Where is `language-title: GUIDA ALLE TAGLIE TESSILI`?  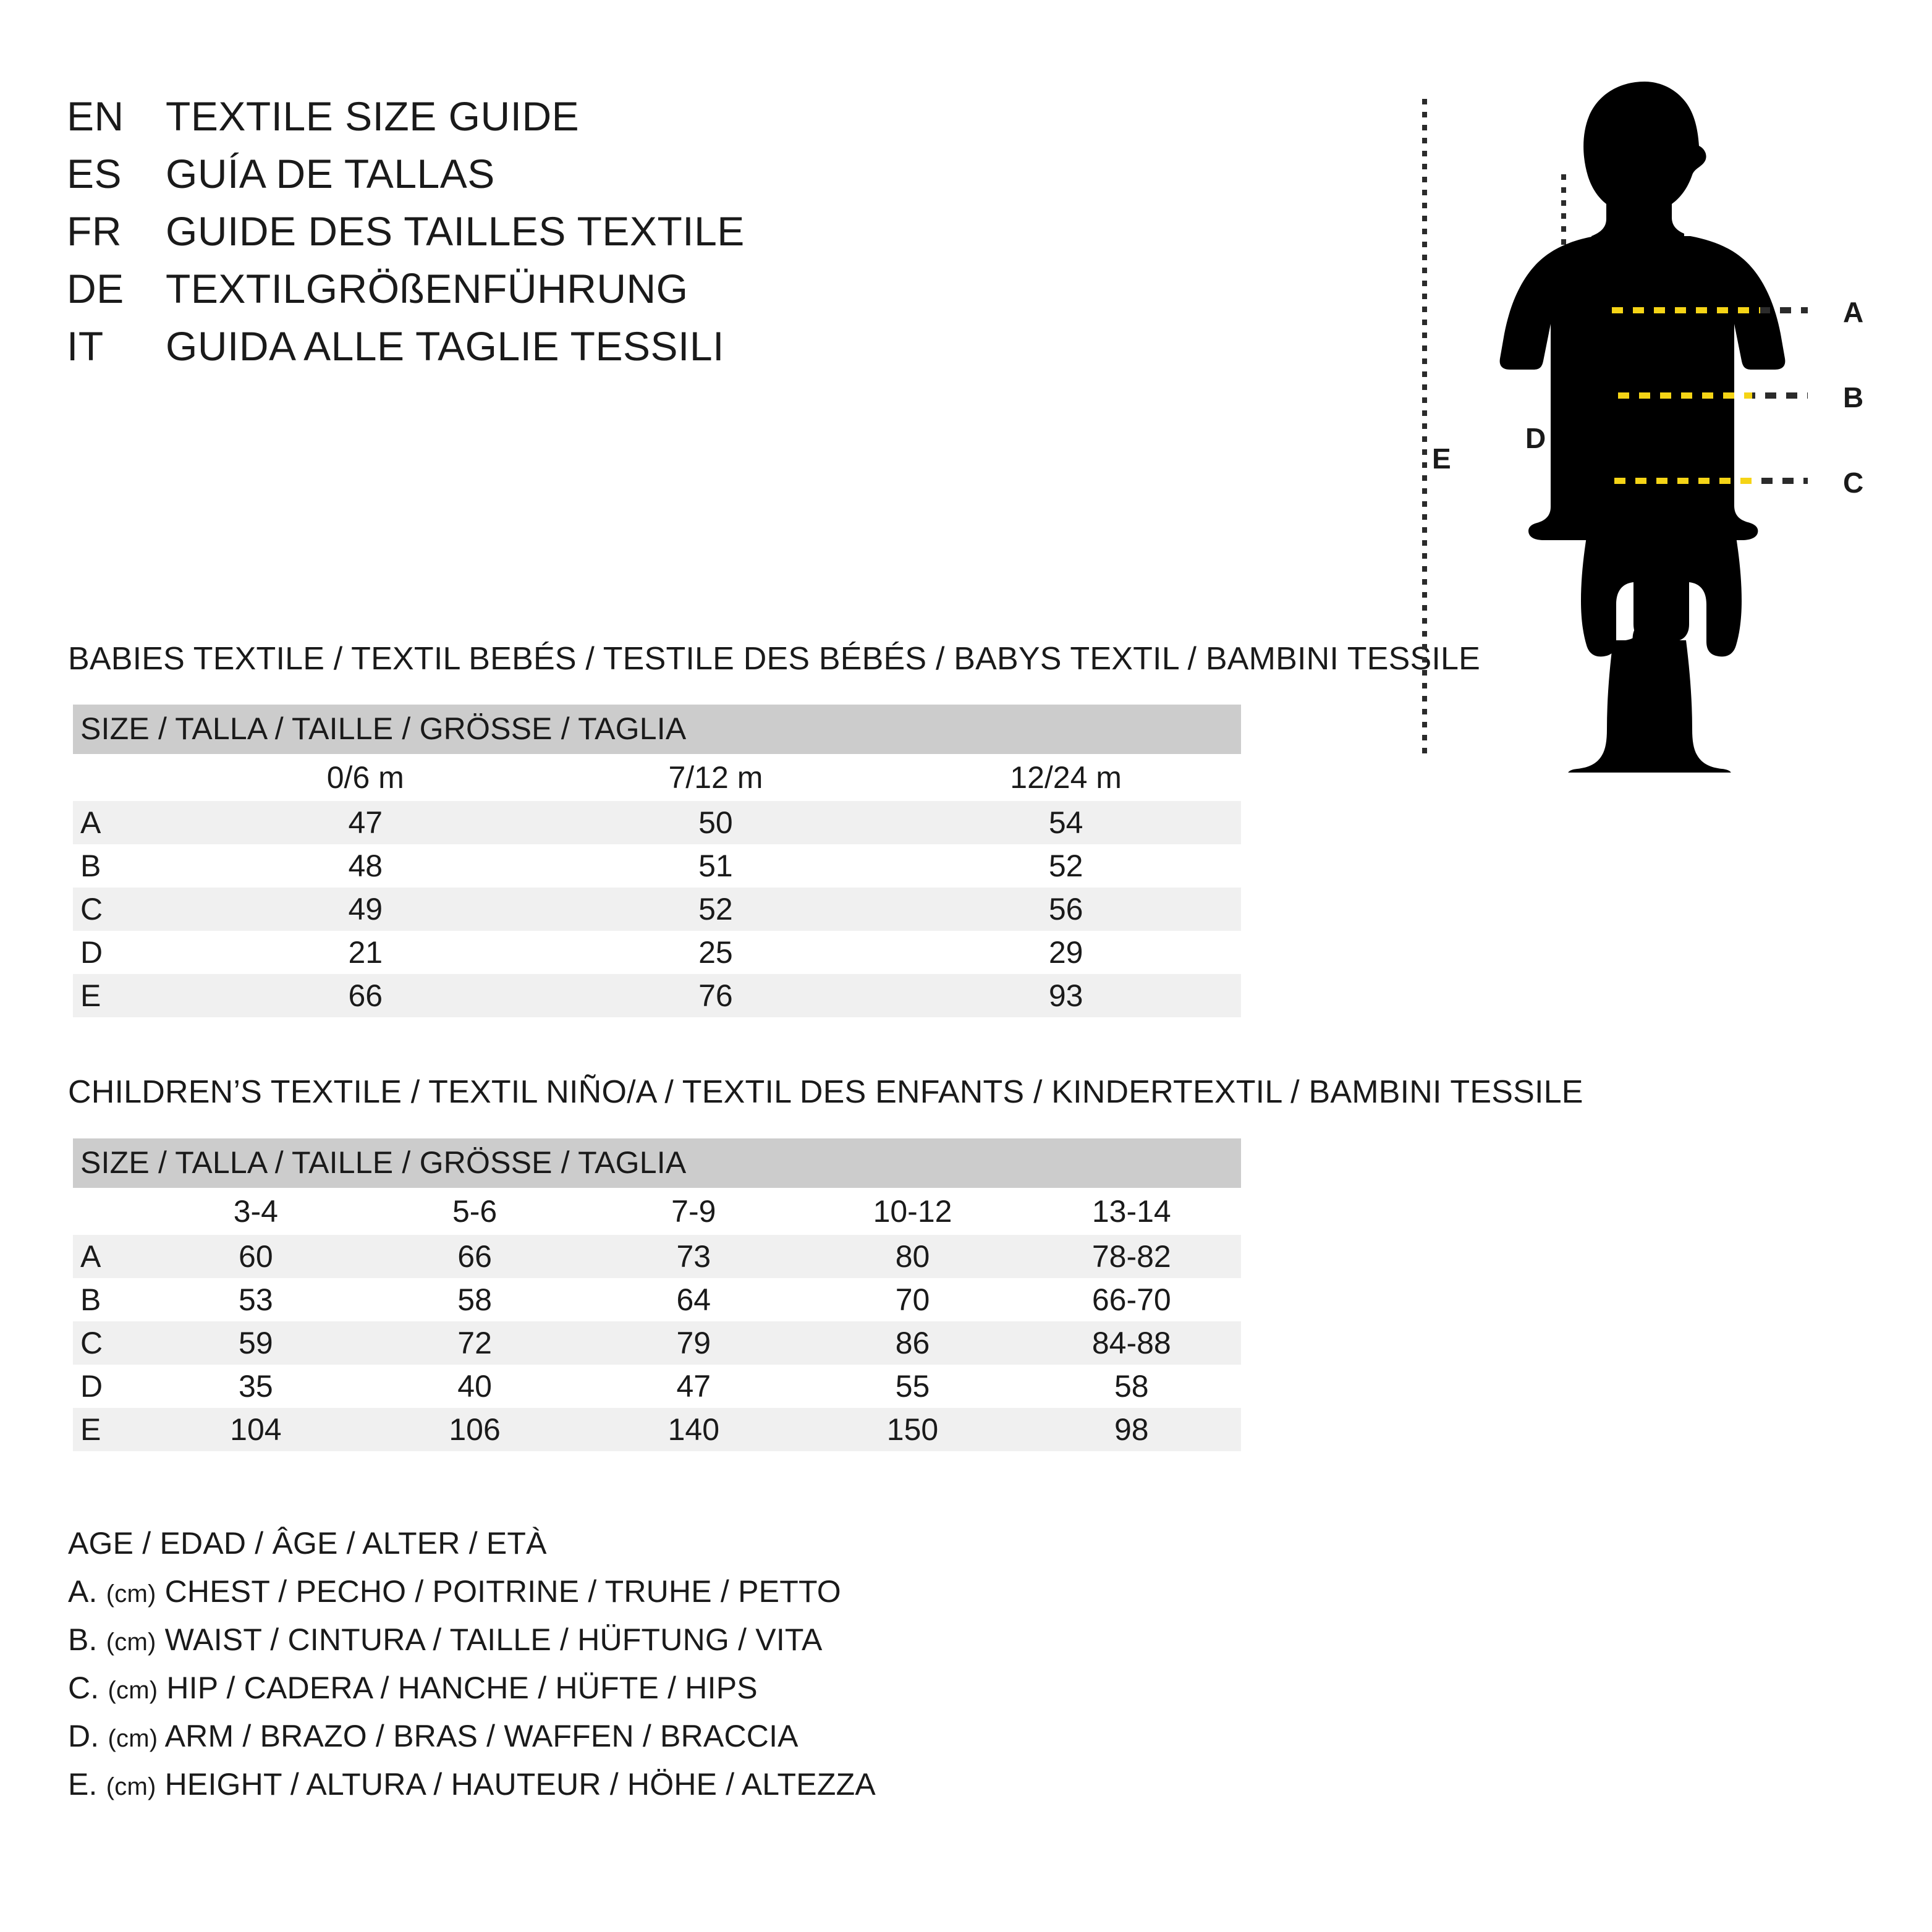
language-title: GUIDA ALLE TAGLIE TESSILI is located at coordinates (445, 346).